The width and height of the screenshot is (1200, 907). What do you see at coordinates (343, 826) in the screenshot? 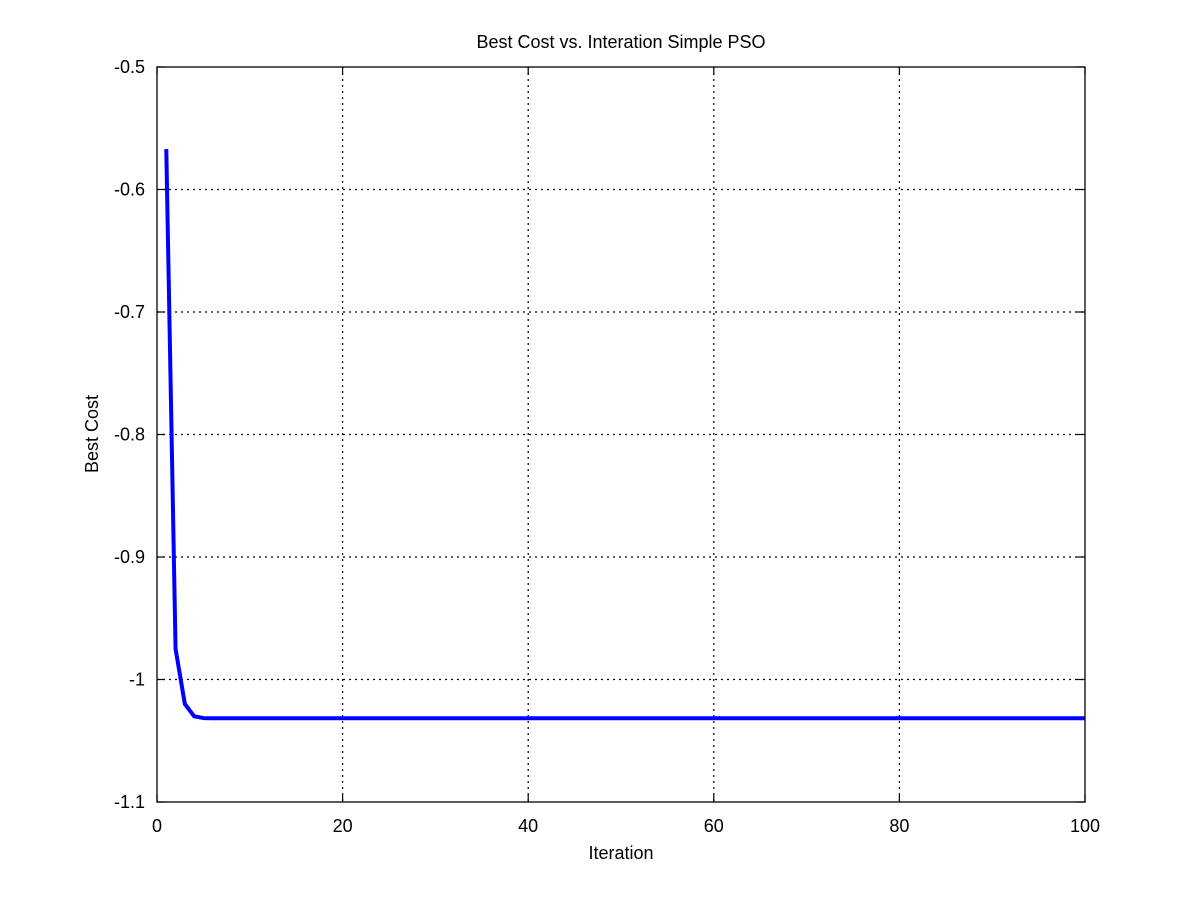
I see `x-tick-label: 20` at bounding box center [343, 826].